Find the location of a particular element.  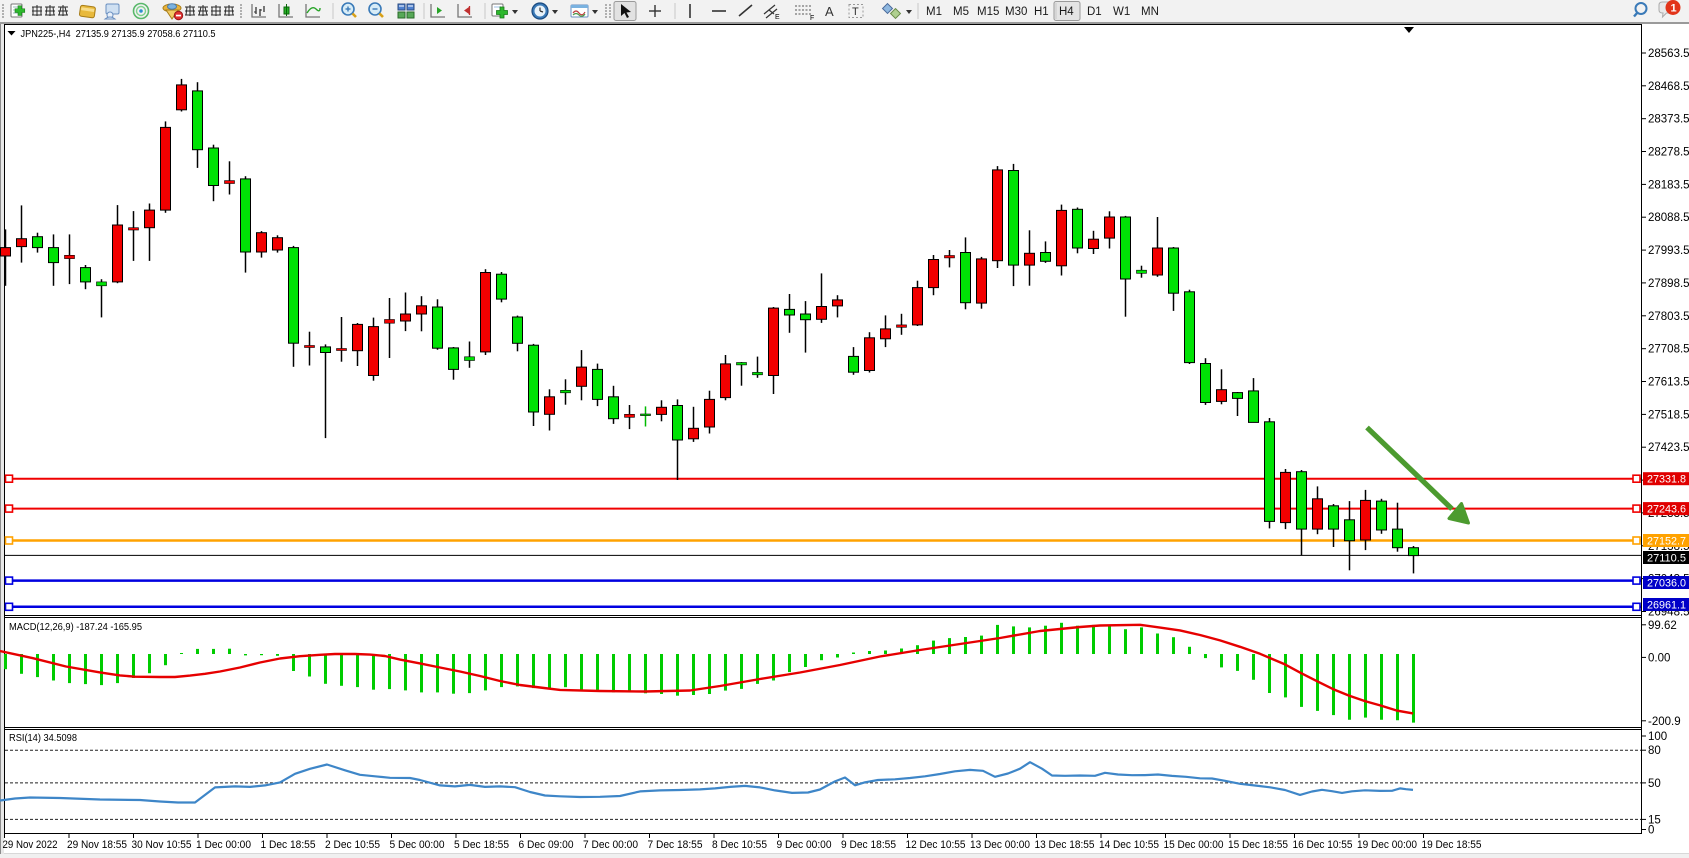

svg-text: 1 Dec 18:55 is located at coordinates (288, 845).